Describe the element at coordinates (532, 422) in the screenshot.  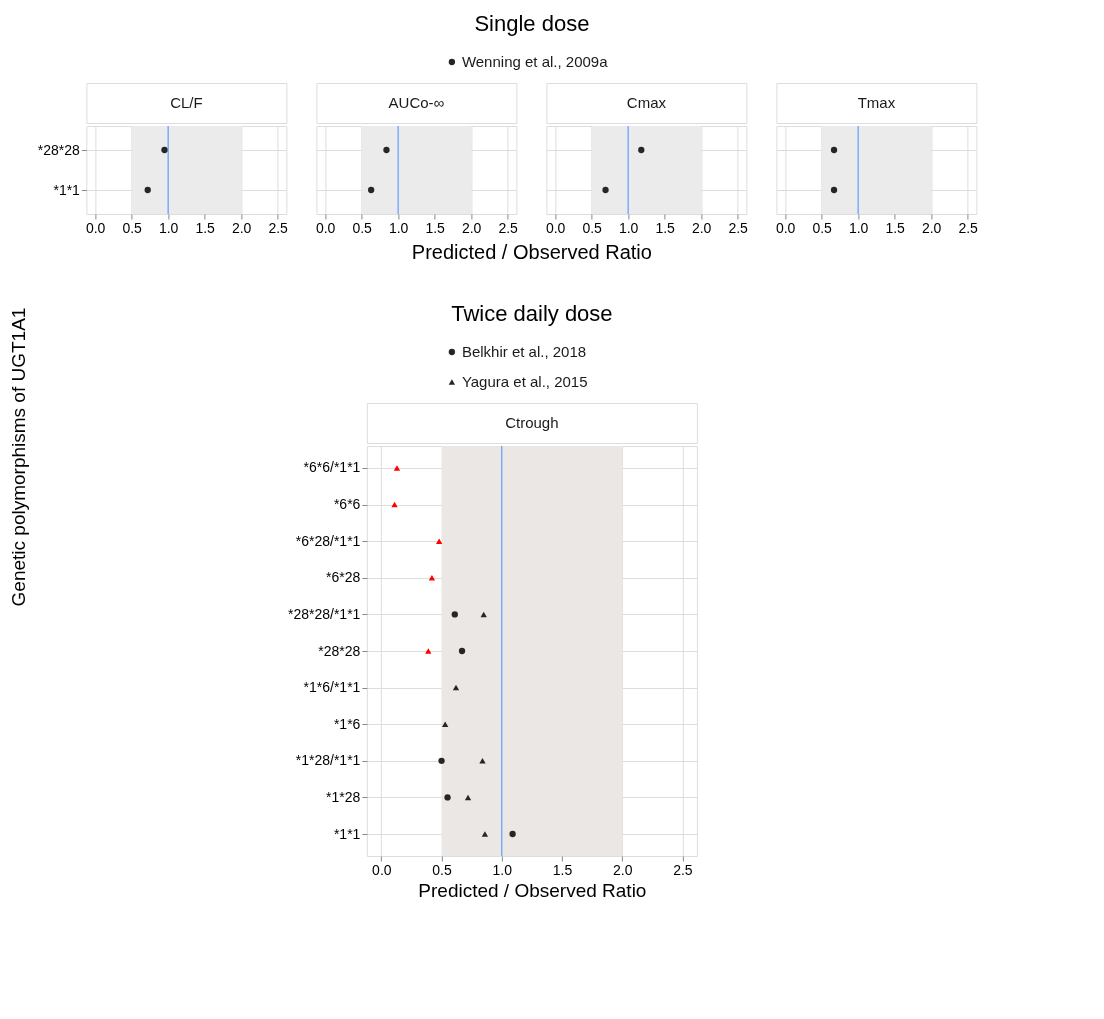
I see `chart-title: Ctrough` at that location.